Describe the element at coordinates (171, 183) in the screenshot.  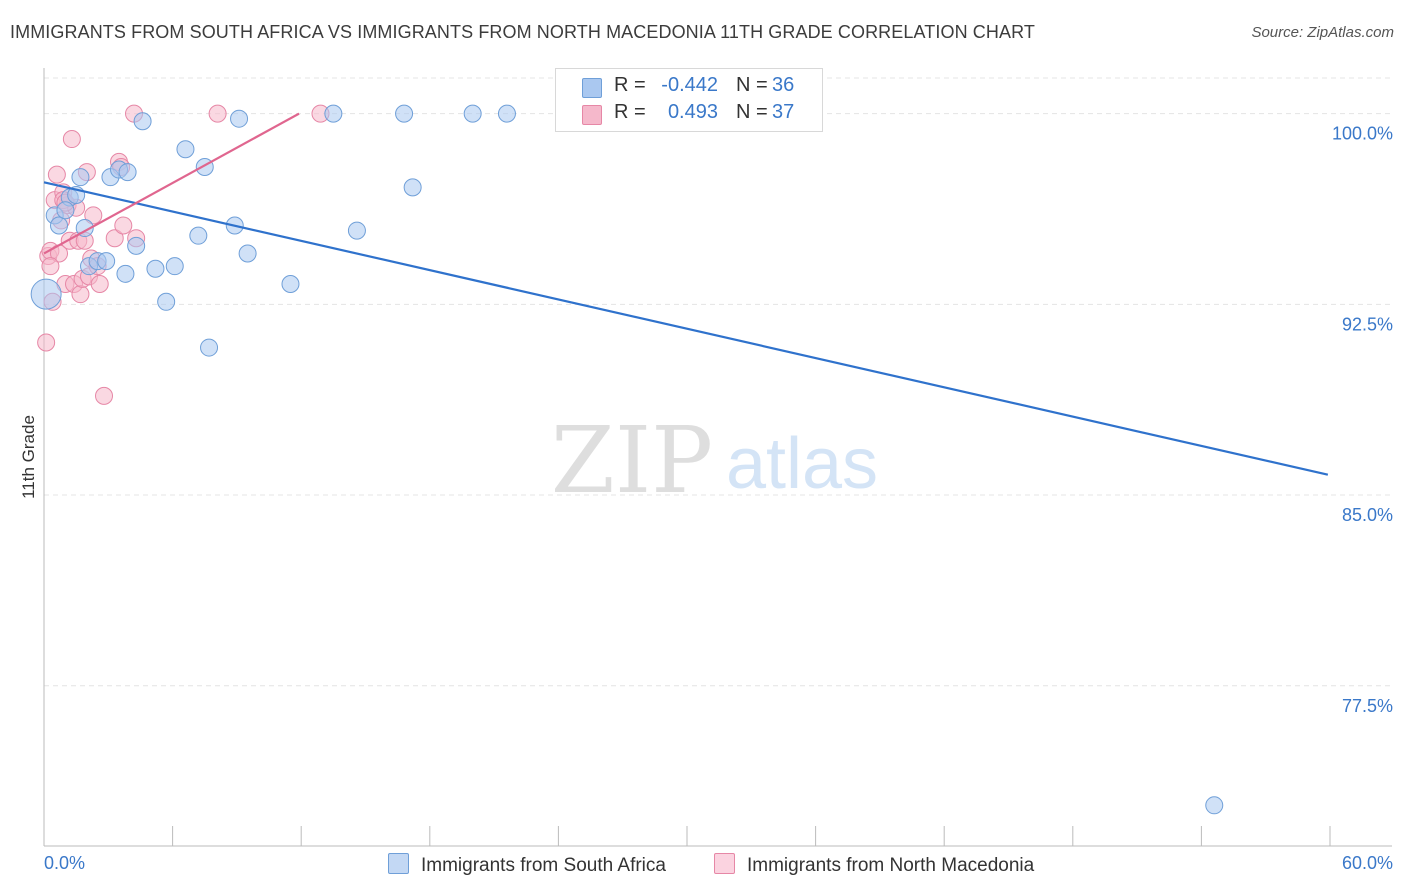
I see `trend-line-north-macedonia` at that location.